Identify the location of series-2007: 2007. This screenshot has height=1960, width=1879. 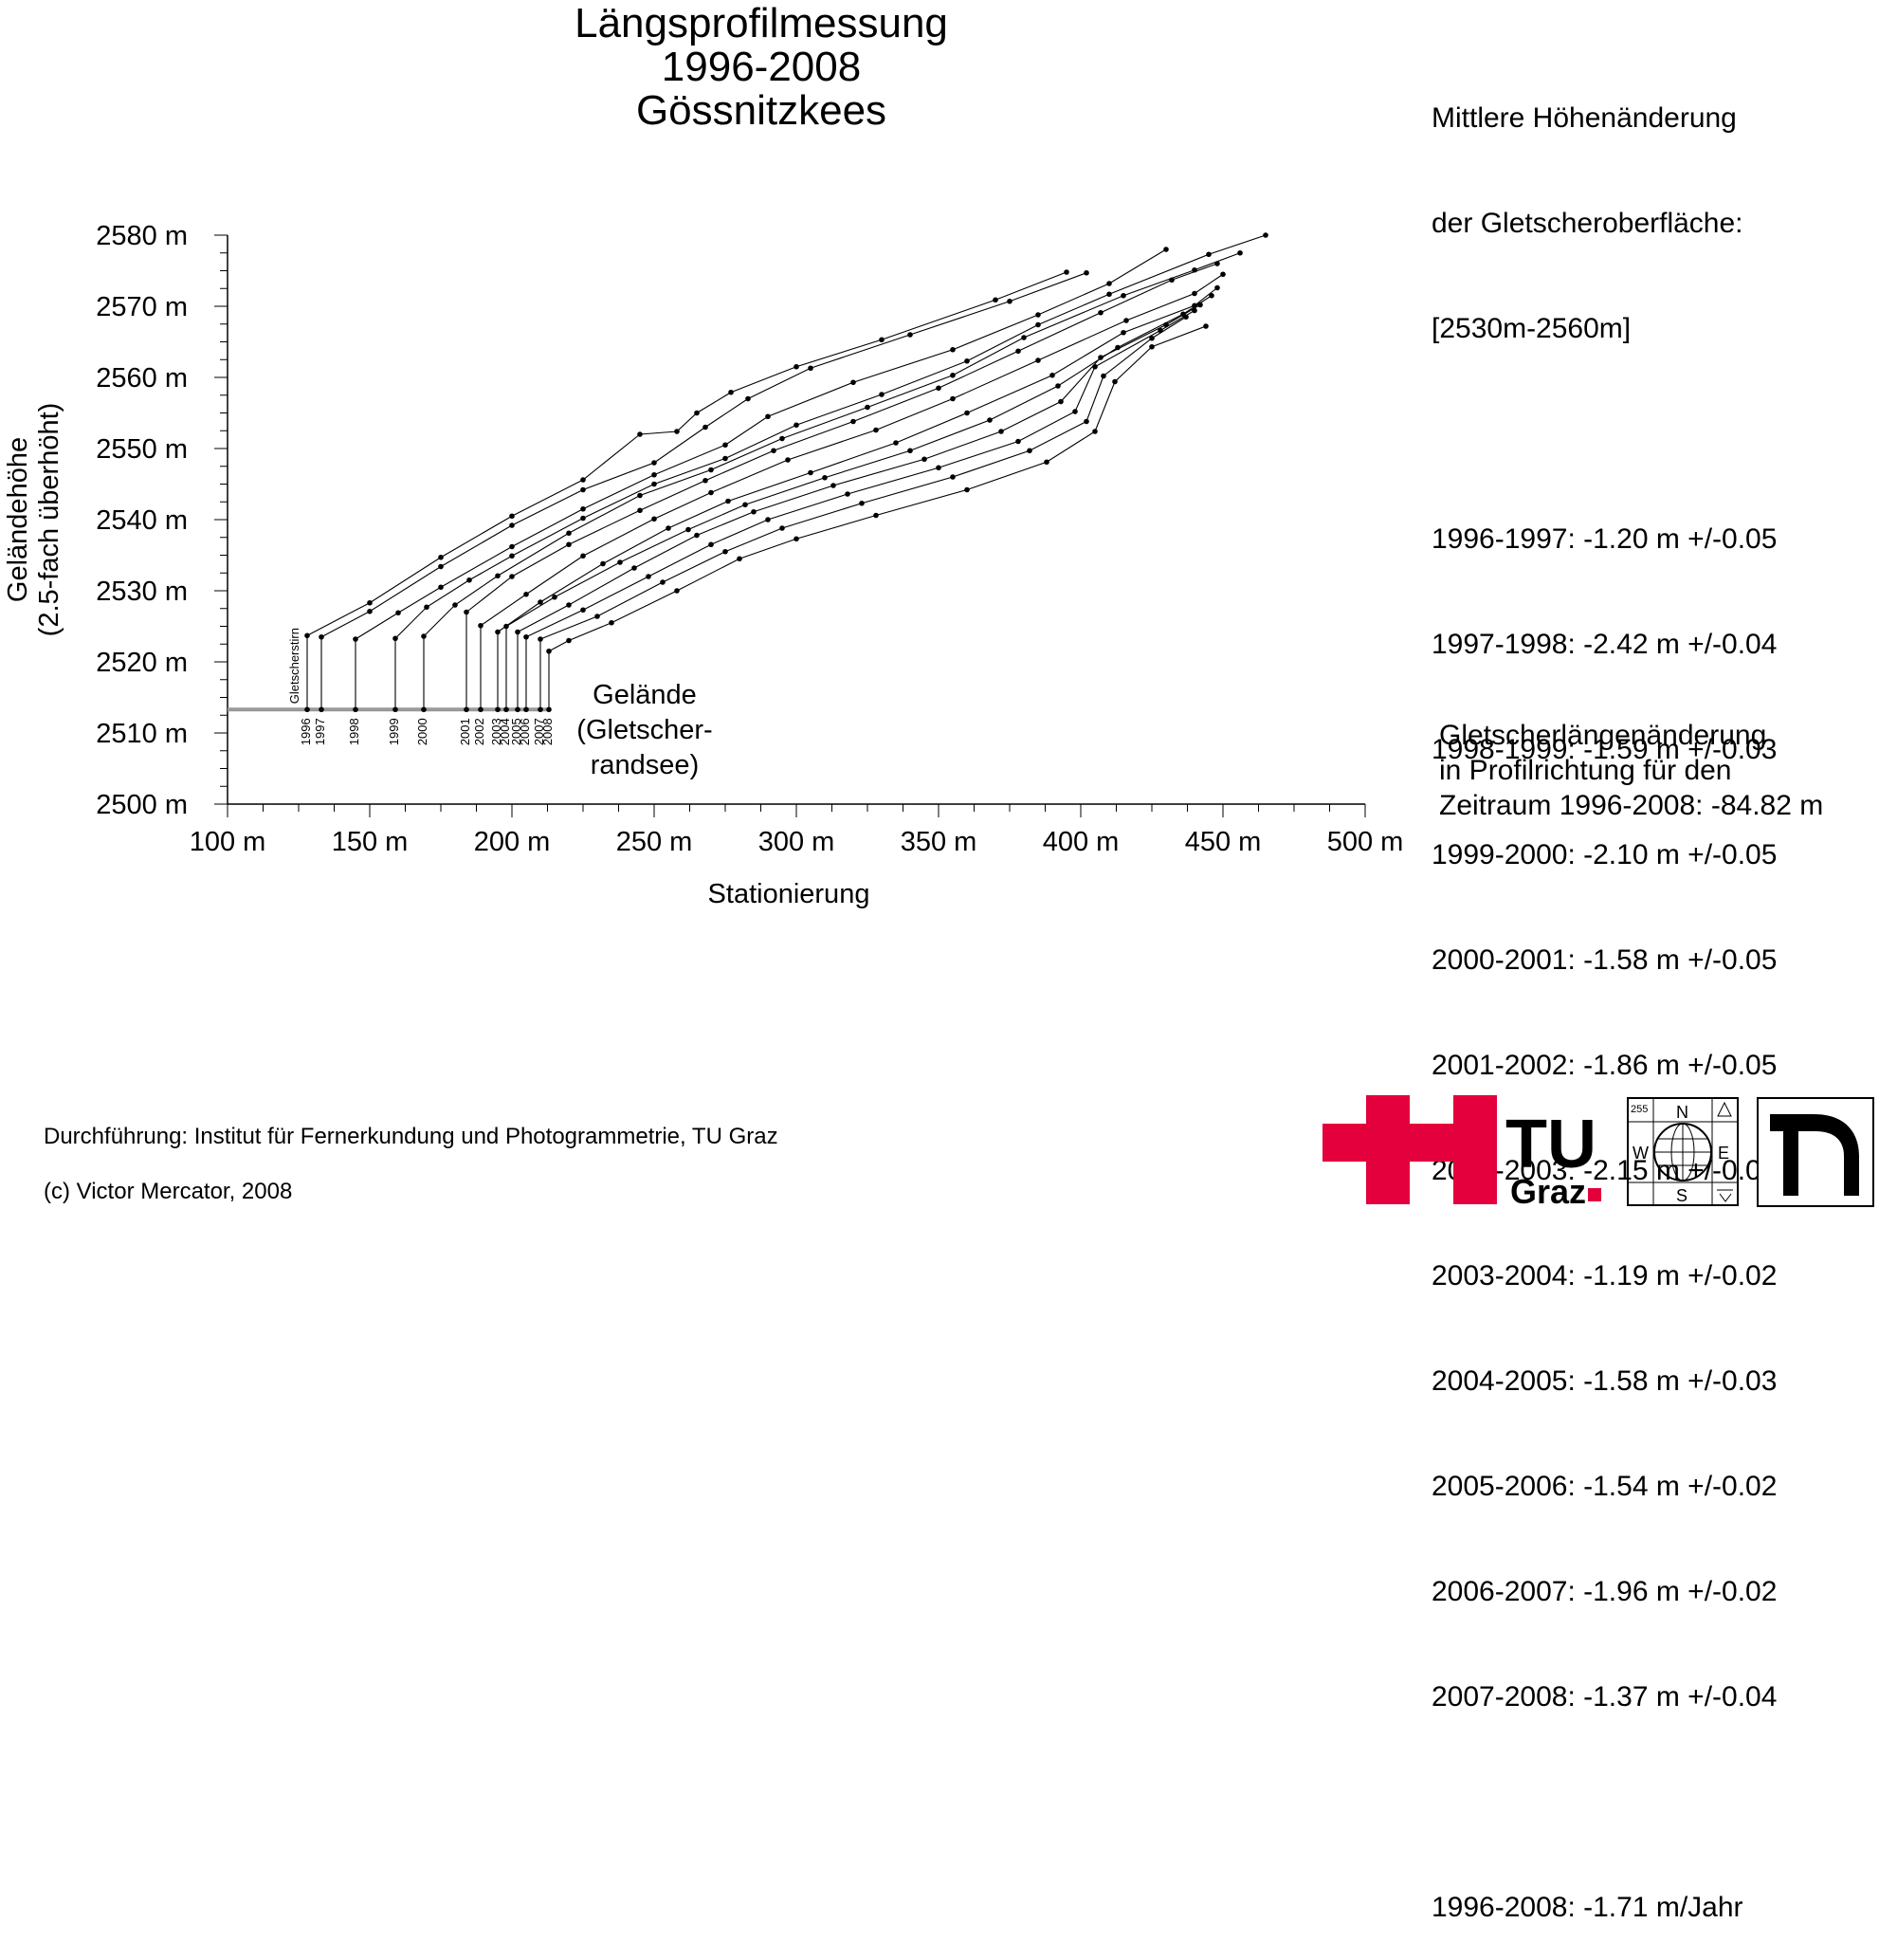
(860, 529).